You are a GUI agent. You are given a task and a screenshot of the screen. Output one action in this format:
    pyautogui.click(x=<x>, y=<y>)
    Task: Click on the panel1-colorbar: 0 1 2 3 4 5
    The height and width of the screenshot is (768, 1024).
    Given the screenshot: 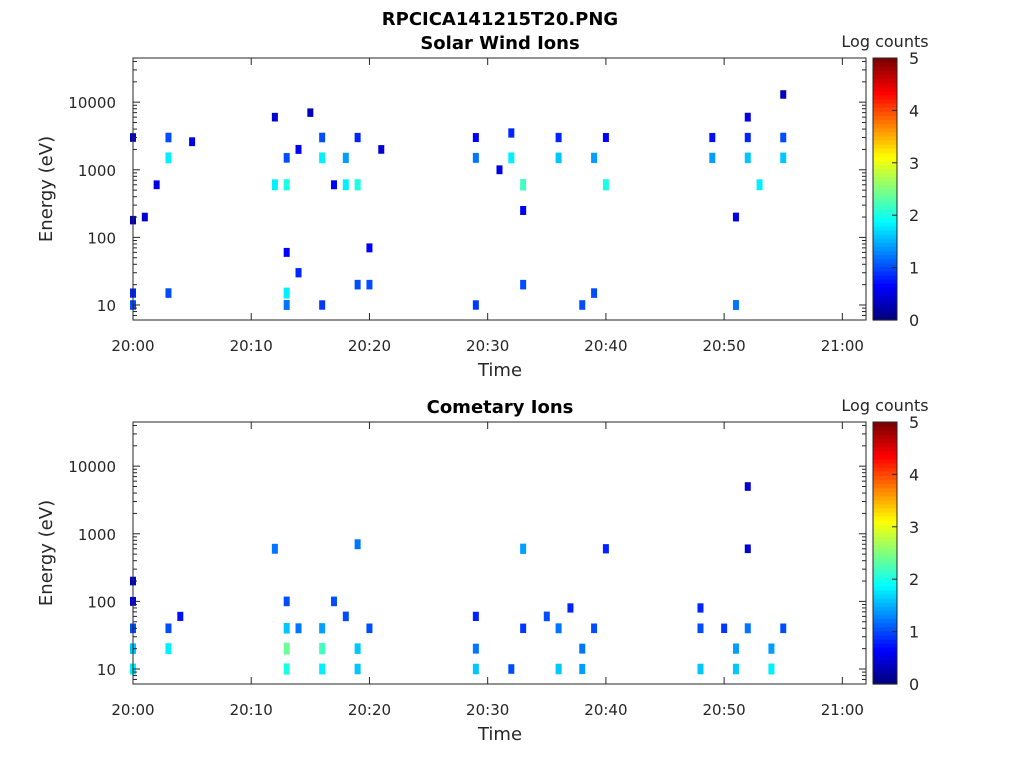 What is the action you would take?
    pyautogui.click(x=895, y=189)
    